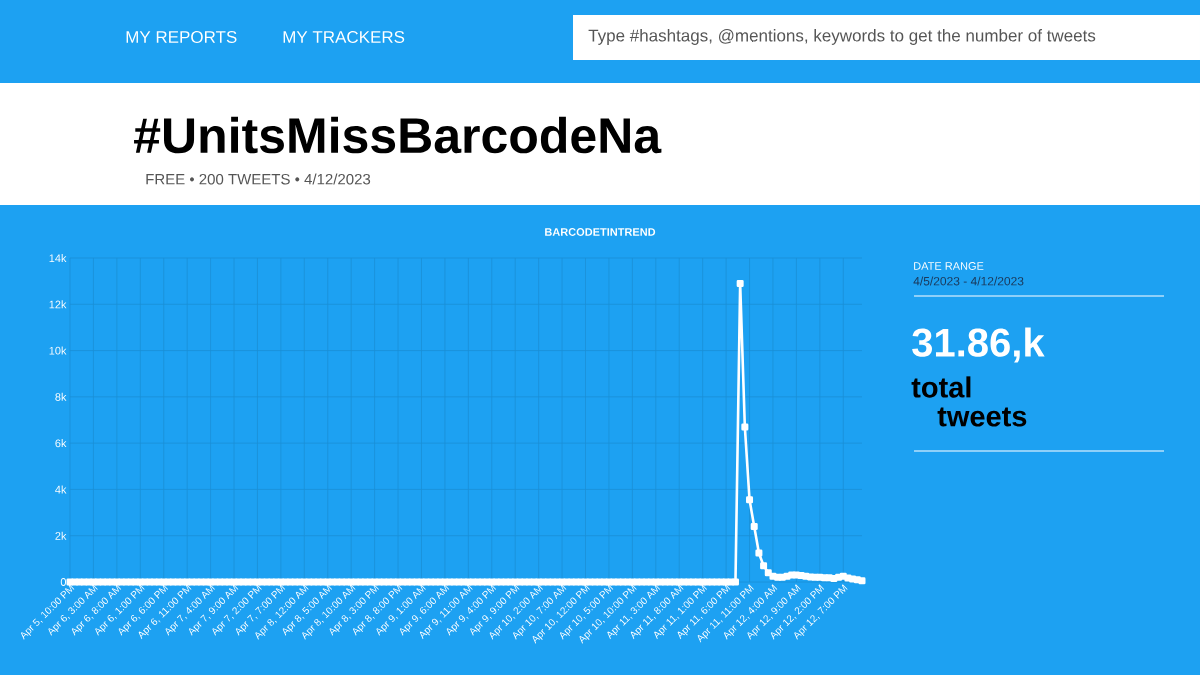  What do you see at coordinates (58, 350) in the screenshot?
I see `y-tick-label: 10k` at bounding box center [58, 350].